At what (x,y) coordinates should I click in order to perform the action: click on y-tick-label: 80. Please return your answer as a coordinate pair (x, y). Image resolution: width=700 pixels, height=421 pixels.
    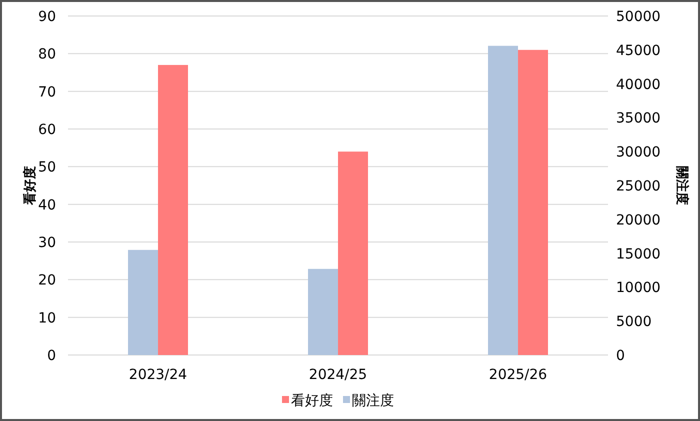
    Looking at the image, I should click on (47, 54).